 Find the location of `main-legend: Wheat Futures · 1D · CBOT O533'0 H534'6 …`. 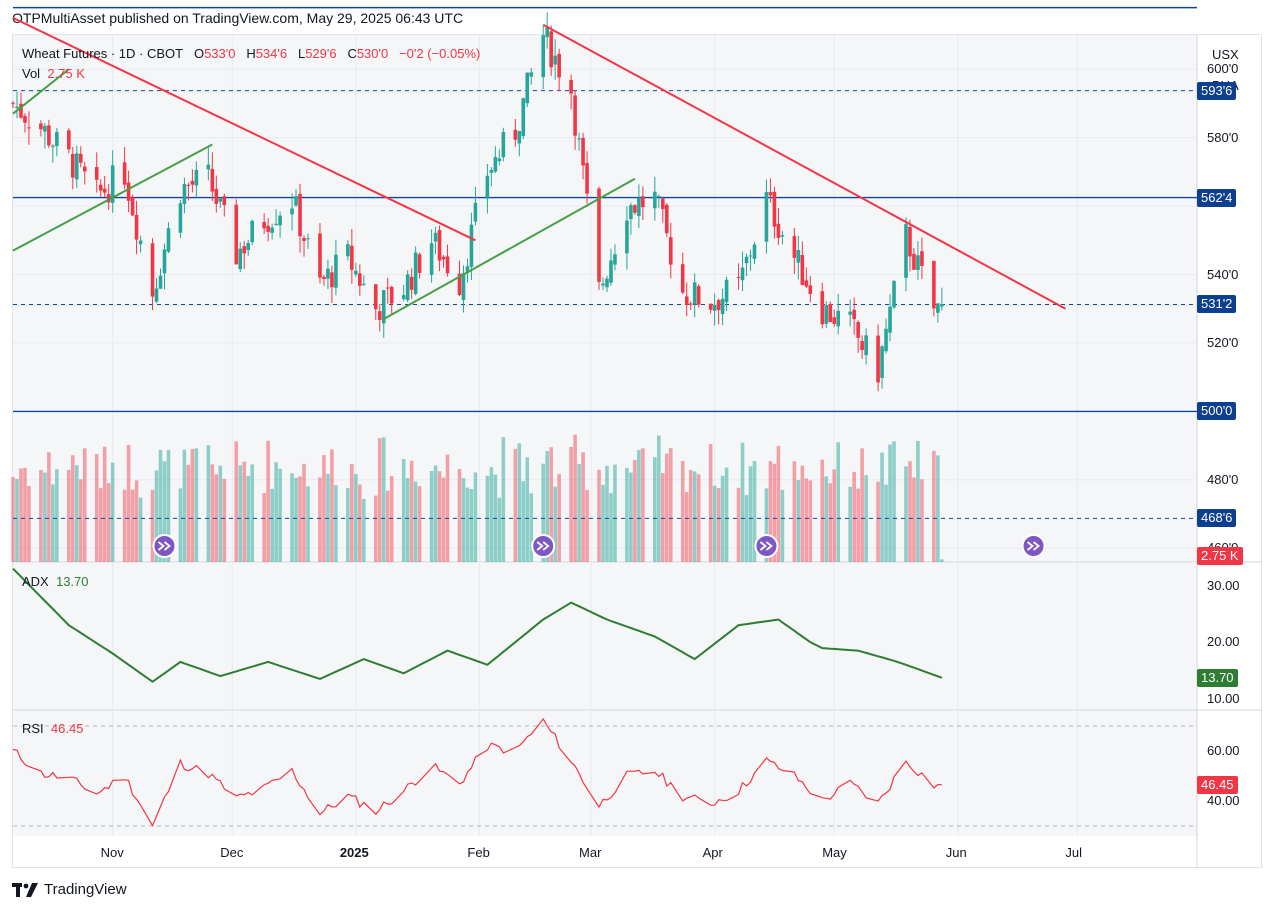

main-legend: Wheat Futures · 1D · CBOT O533'0 H534'6 … is located at coordinates (251, 53).